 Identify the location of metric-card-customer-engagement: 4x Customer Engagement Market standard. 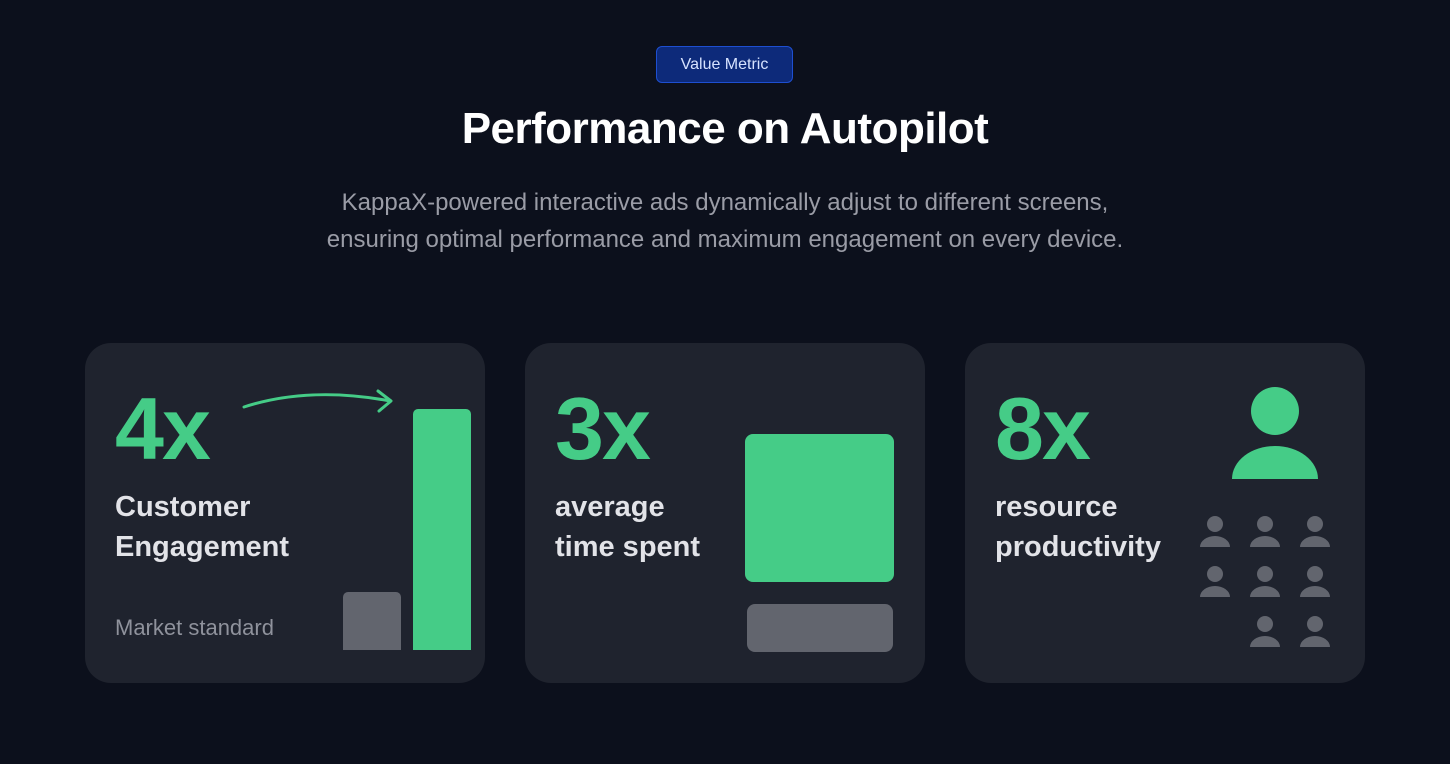
(285, 513).